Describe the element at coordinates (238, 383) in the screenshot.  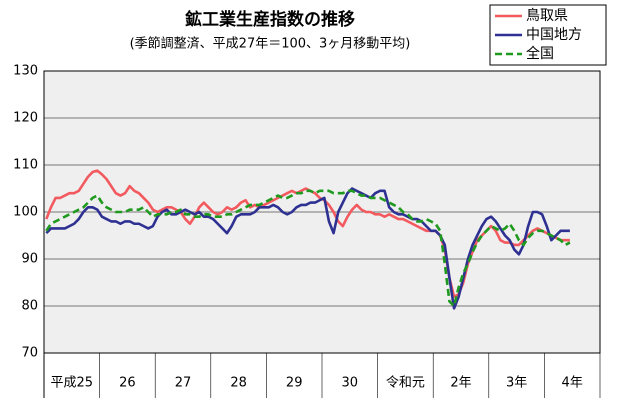
I see `x-tick-label: 28` at that location.